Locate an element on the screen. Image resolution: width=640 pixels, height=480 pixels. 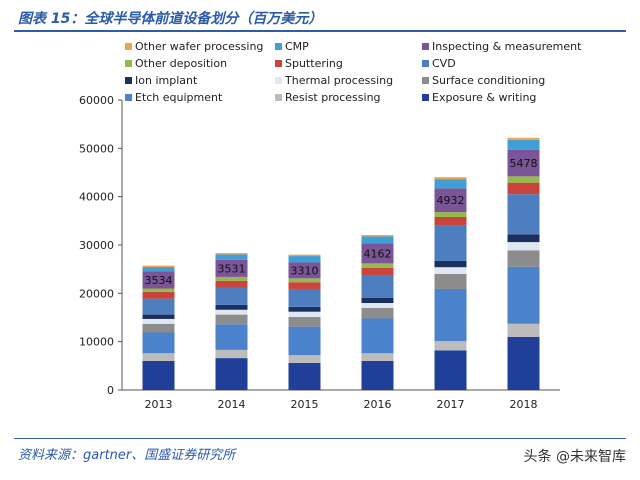
watermark-text: 头条 @未来智库 is located at coordinates (574, 457).